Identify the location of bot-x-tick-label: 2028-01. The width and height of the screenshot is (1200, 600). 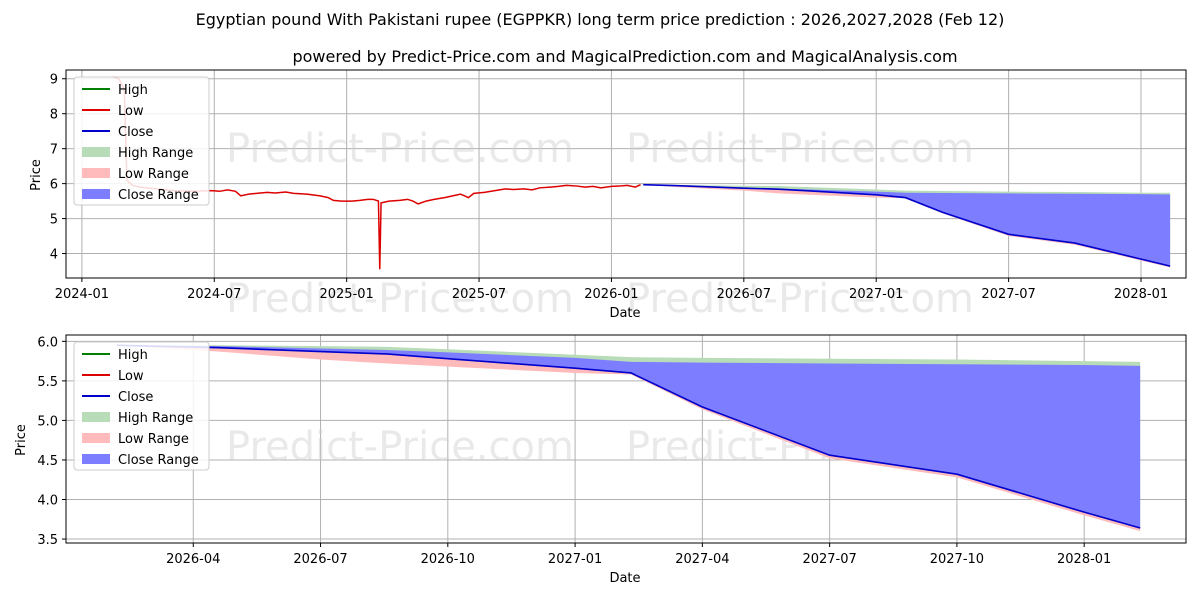
(1084, 559).